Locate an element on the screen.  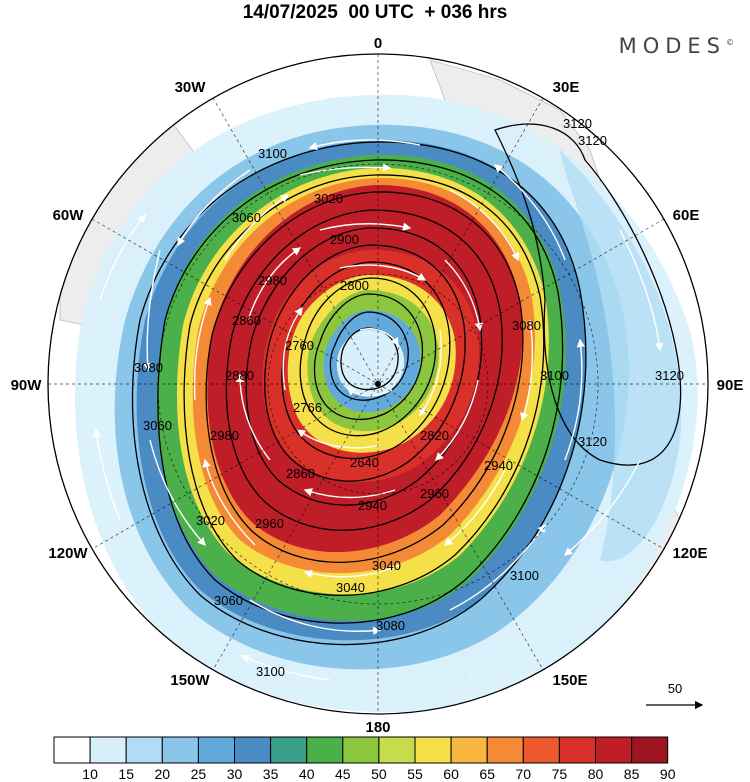
colorbar-label: 30 is located at coordinates (235, 774).